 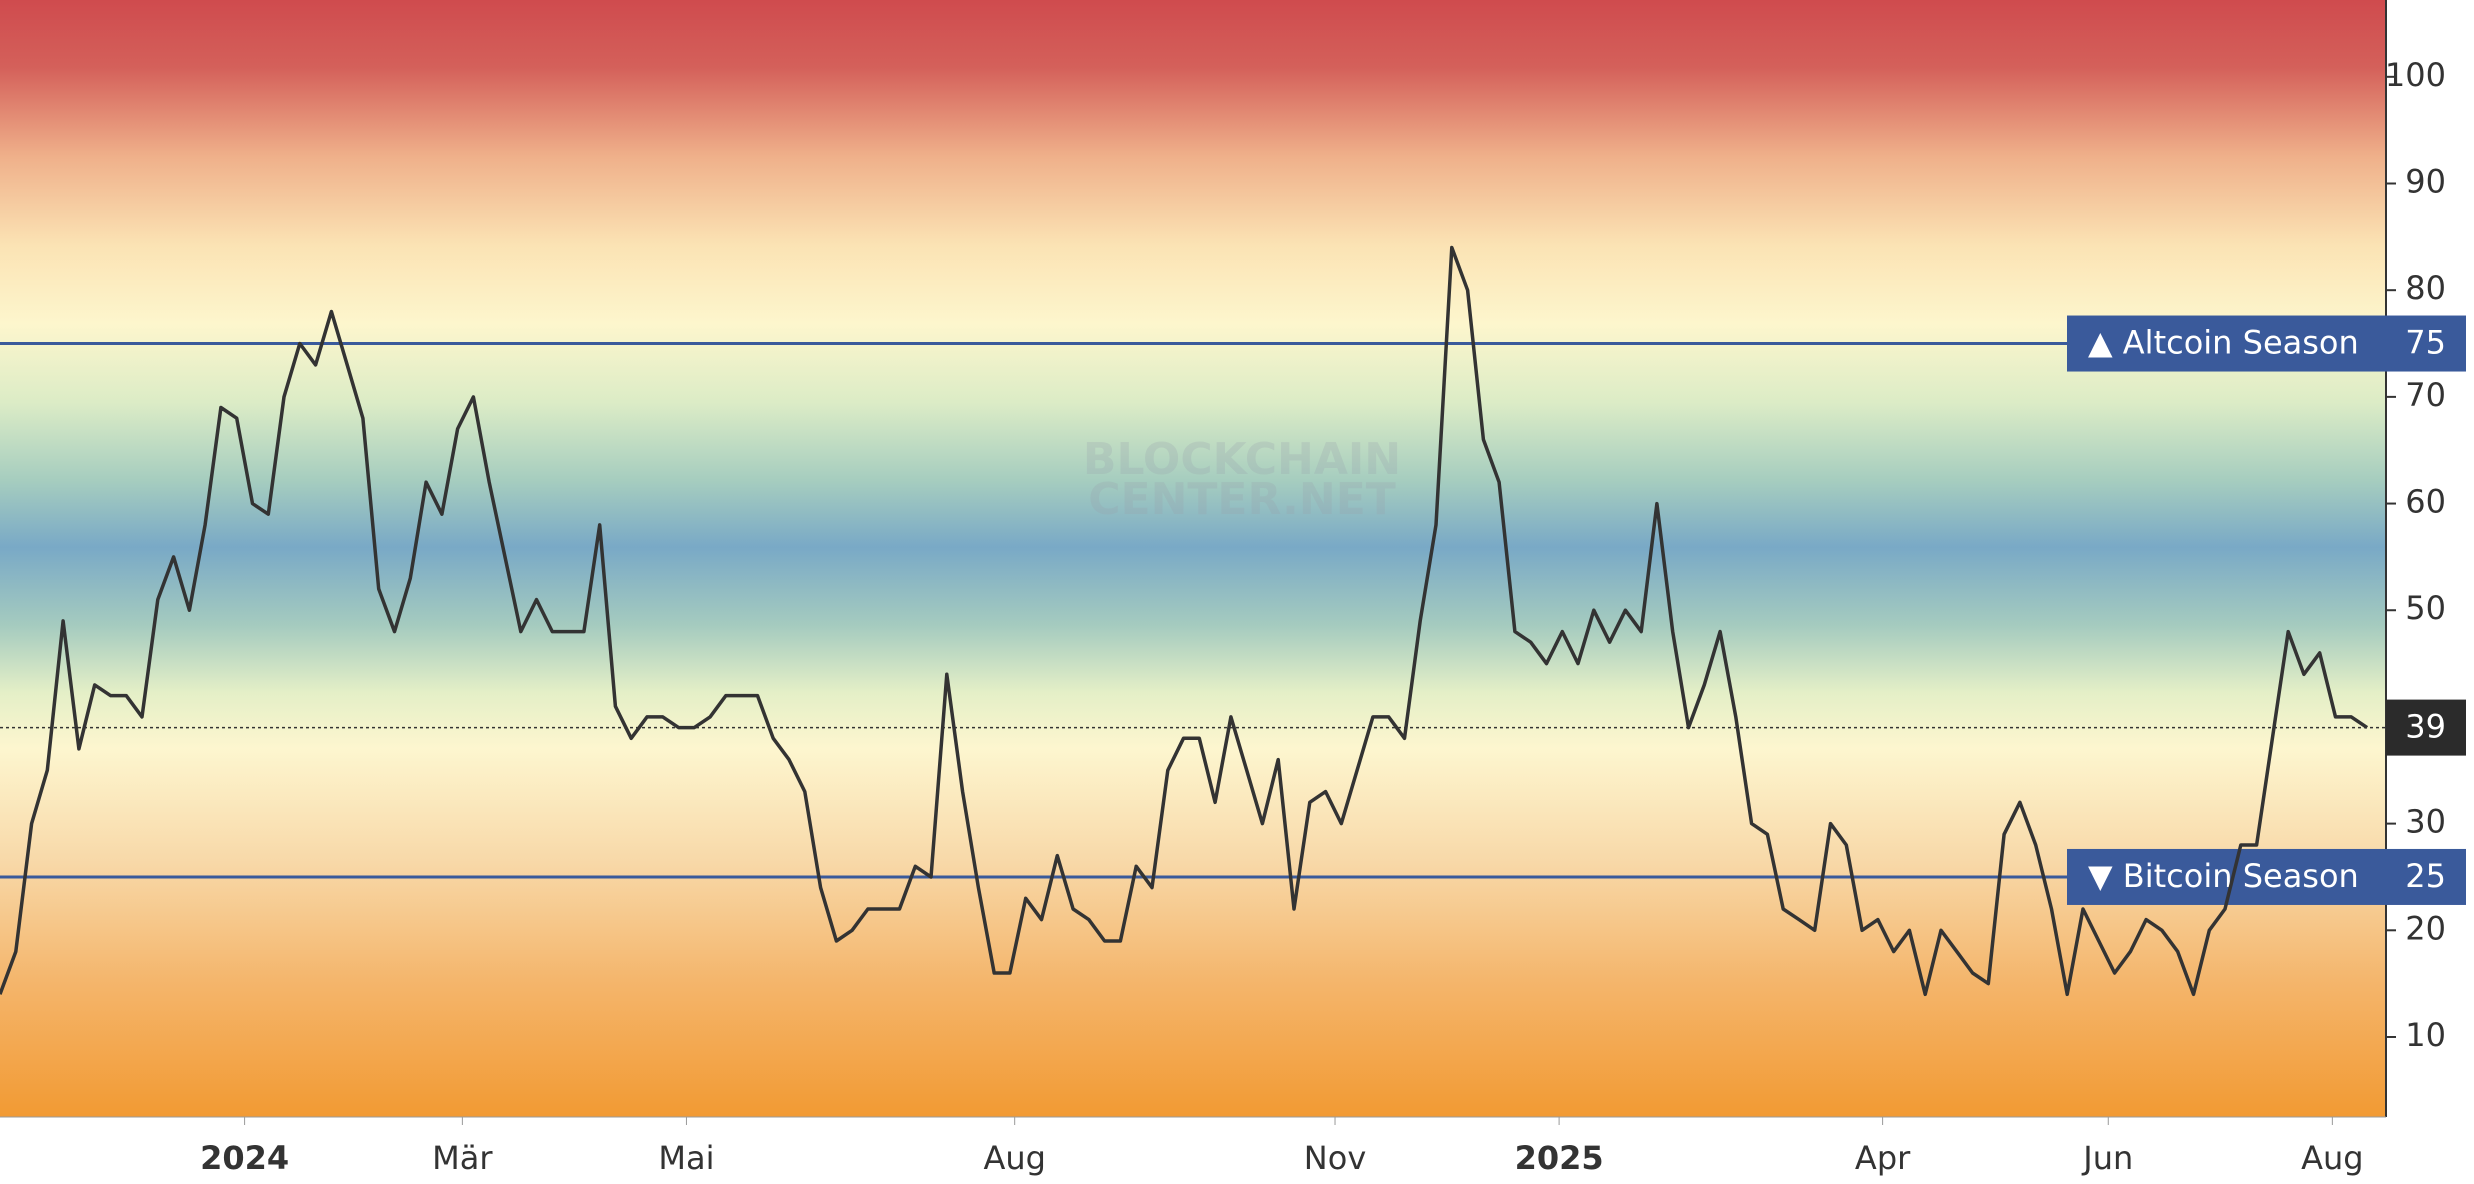 What do you see at coordinates (1242, 459) in the screenshot?
I see `watermark: BLOCKCHAIN` at bounding box center [1242, 459].